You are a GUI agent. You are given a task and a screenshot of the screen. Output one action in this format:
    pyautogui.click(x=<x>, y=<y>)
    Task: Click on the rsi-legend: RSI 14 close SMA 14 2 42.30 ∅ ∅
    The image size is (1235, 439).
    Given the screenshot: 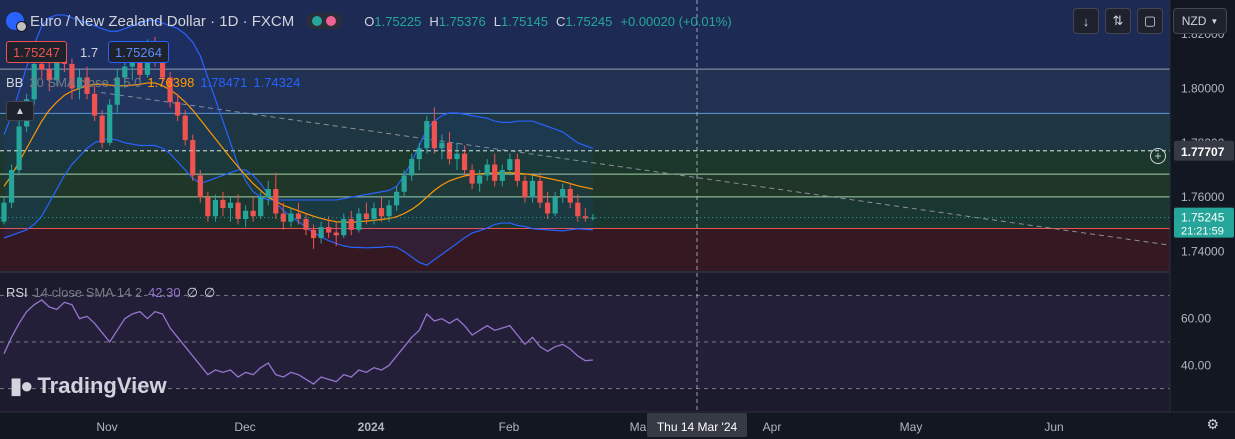 What is the action you would take?
    pyautogui.click(x=110, y=293)
    